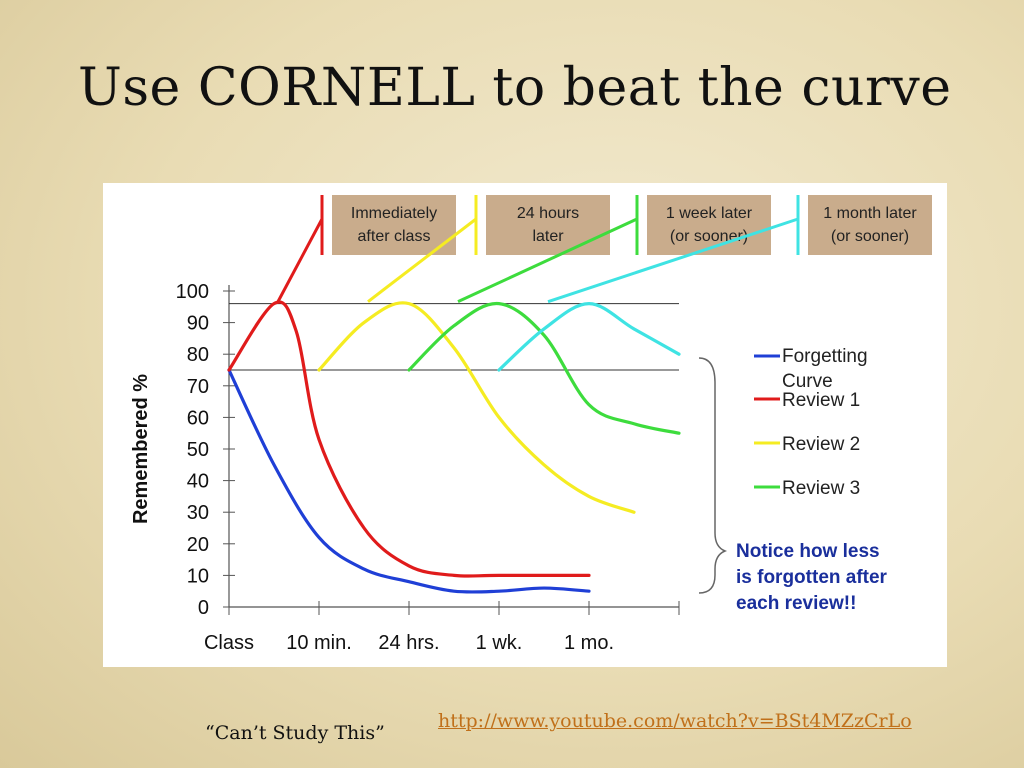  What do you see at coordinates (229, 643) in the screenshot?
I see `x-tick-label: Class` at bounding box center [229, 643].